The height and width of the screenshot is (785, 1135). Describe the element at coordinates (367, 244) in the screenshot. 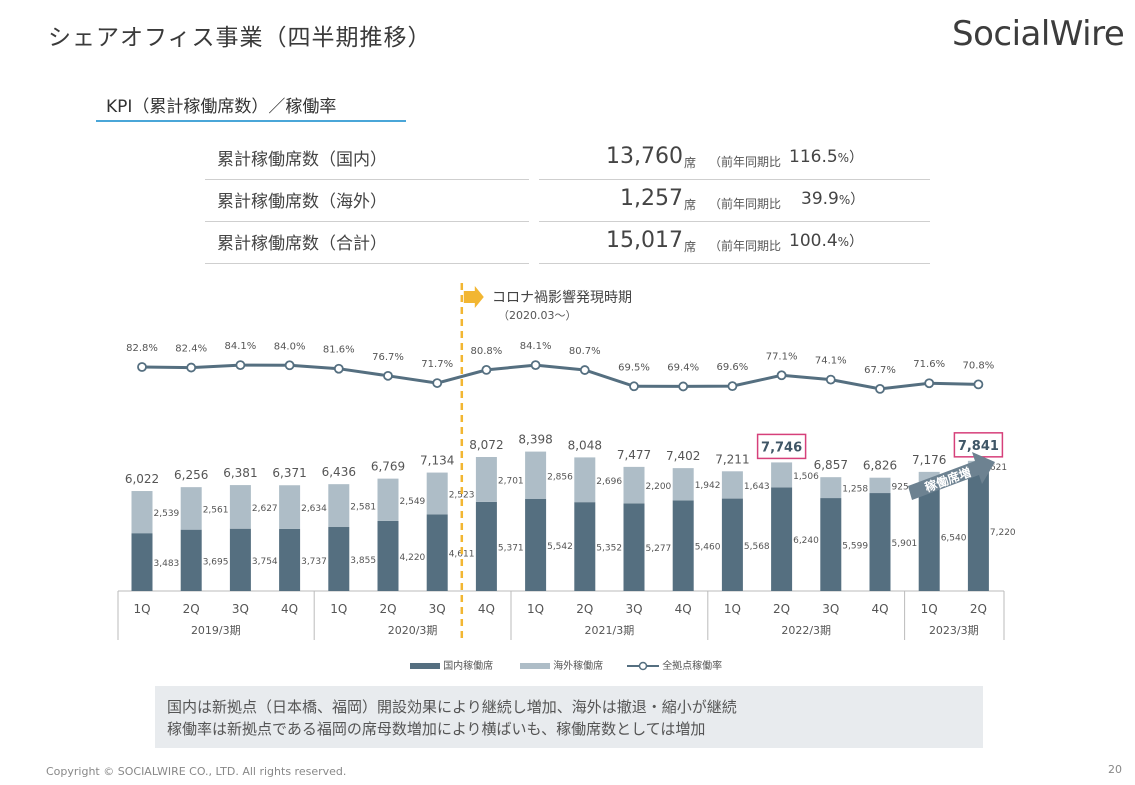

I see `kpi-label: 累計稼働席数（合計）` at that location.